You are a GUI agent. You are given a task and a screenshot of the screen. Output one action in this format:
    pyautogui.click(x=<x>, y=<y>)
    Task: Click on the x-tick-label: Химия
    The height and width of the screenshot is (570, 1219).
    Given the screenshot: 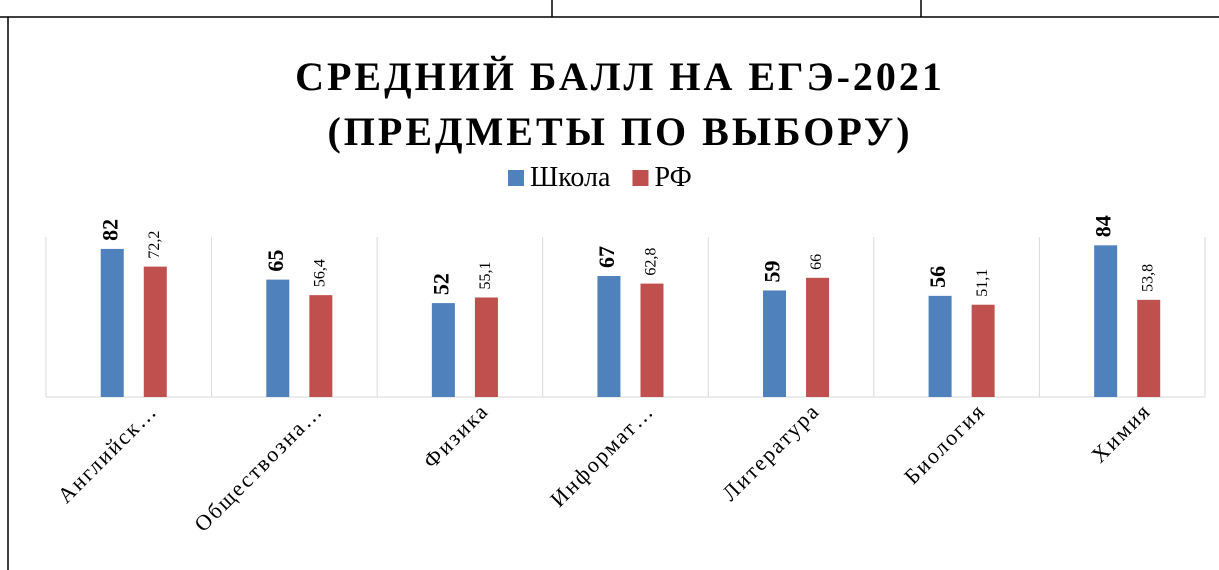 What is the action you would take?
    pyautogui.click(x=1121, y=433)
    